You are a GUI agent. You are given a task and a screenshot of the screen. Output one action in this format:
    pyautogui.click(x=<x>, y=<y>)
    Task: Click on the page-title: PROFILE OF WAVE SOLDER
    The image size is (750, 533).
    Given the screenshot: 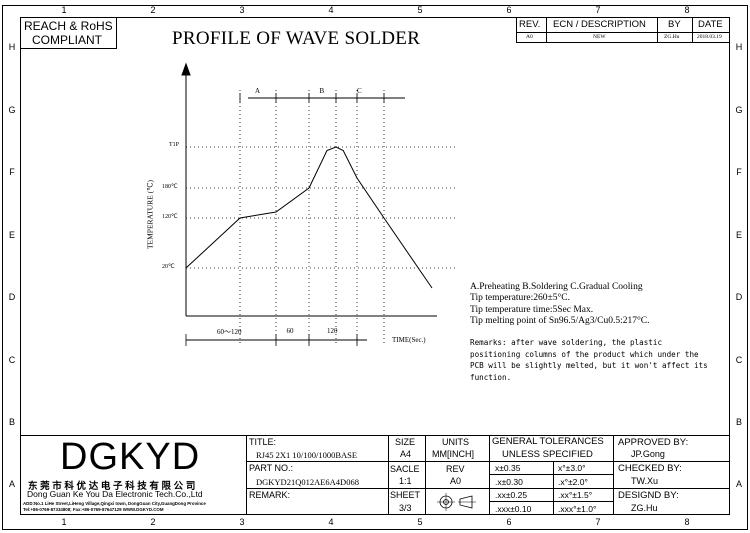 What is the action you would take?
    pyautogui.click(x=296, y=38)
    